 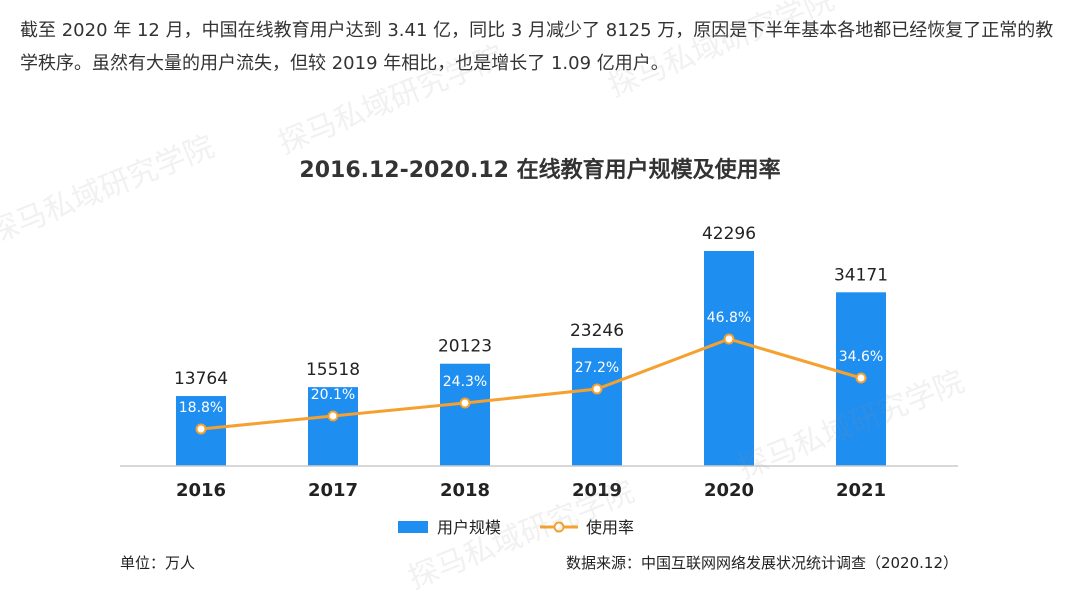 I want to click on bar-value-label: 23246, so click(x=597, y=331).